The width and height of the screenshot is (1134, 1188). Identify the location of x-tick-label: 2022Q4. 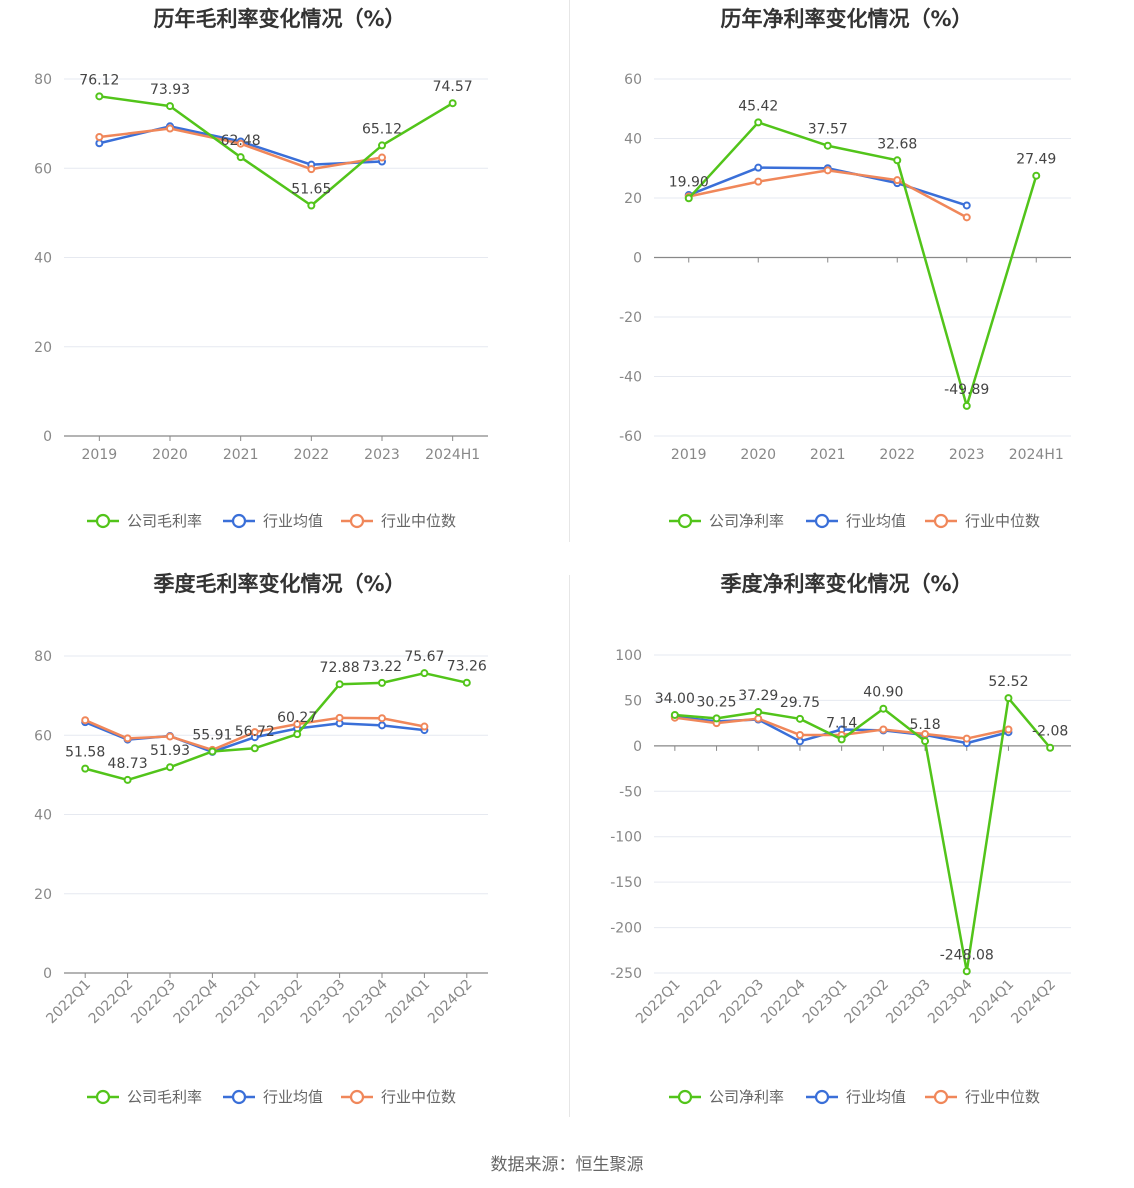
(196, 1001).